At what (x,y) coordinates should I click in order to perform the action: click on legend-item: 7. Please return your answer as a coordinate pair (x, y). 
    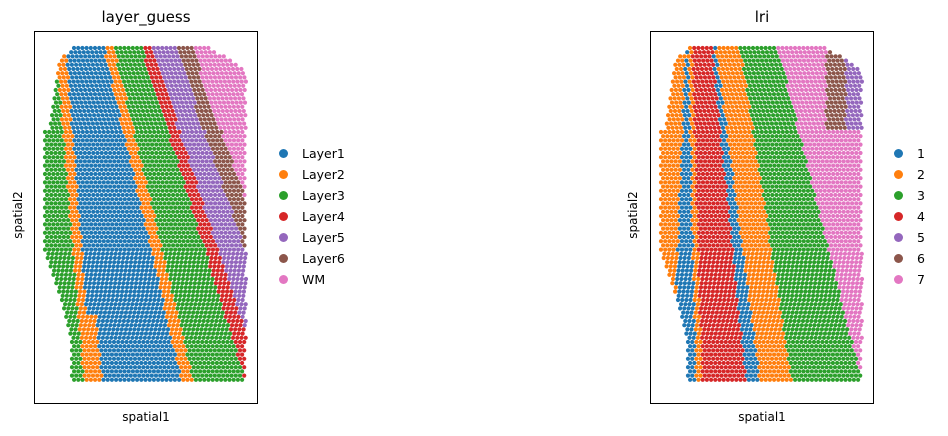
    Looking at the image, I should click on (909, 279).